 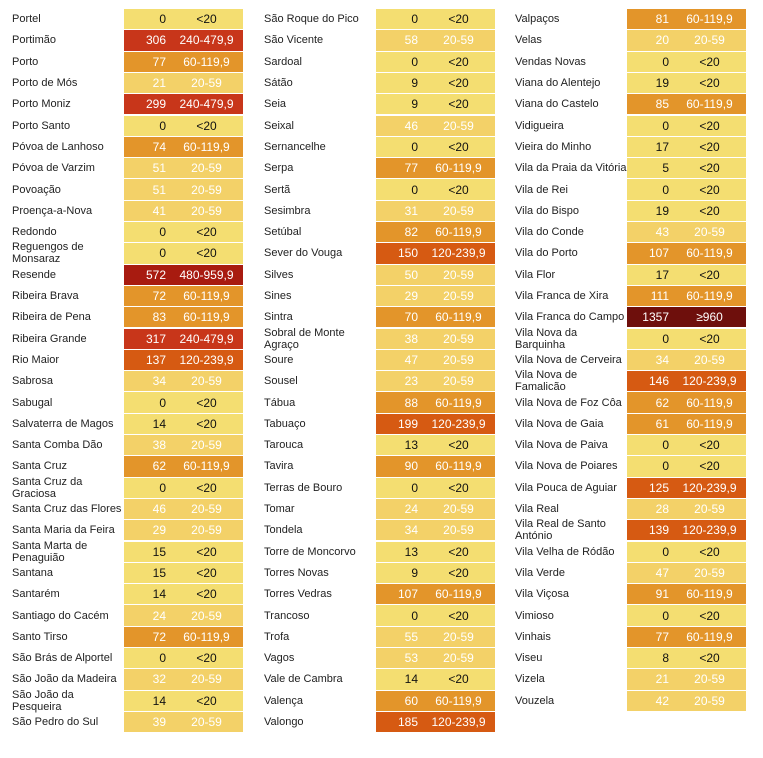 What do you see at coordinates (147, 189) in the screenshot?
I see `value-cell: 51` at bounding box center [147, 189].